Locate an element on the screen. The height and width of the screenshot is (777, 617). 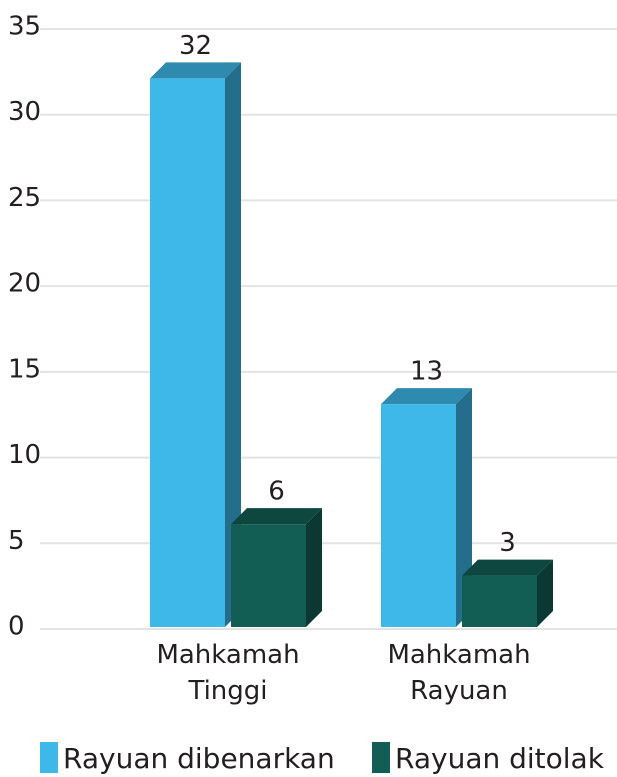
legend-label: Rayuan dibenarkan is located at coordinates (199, 758).